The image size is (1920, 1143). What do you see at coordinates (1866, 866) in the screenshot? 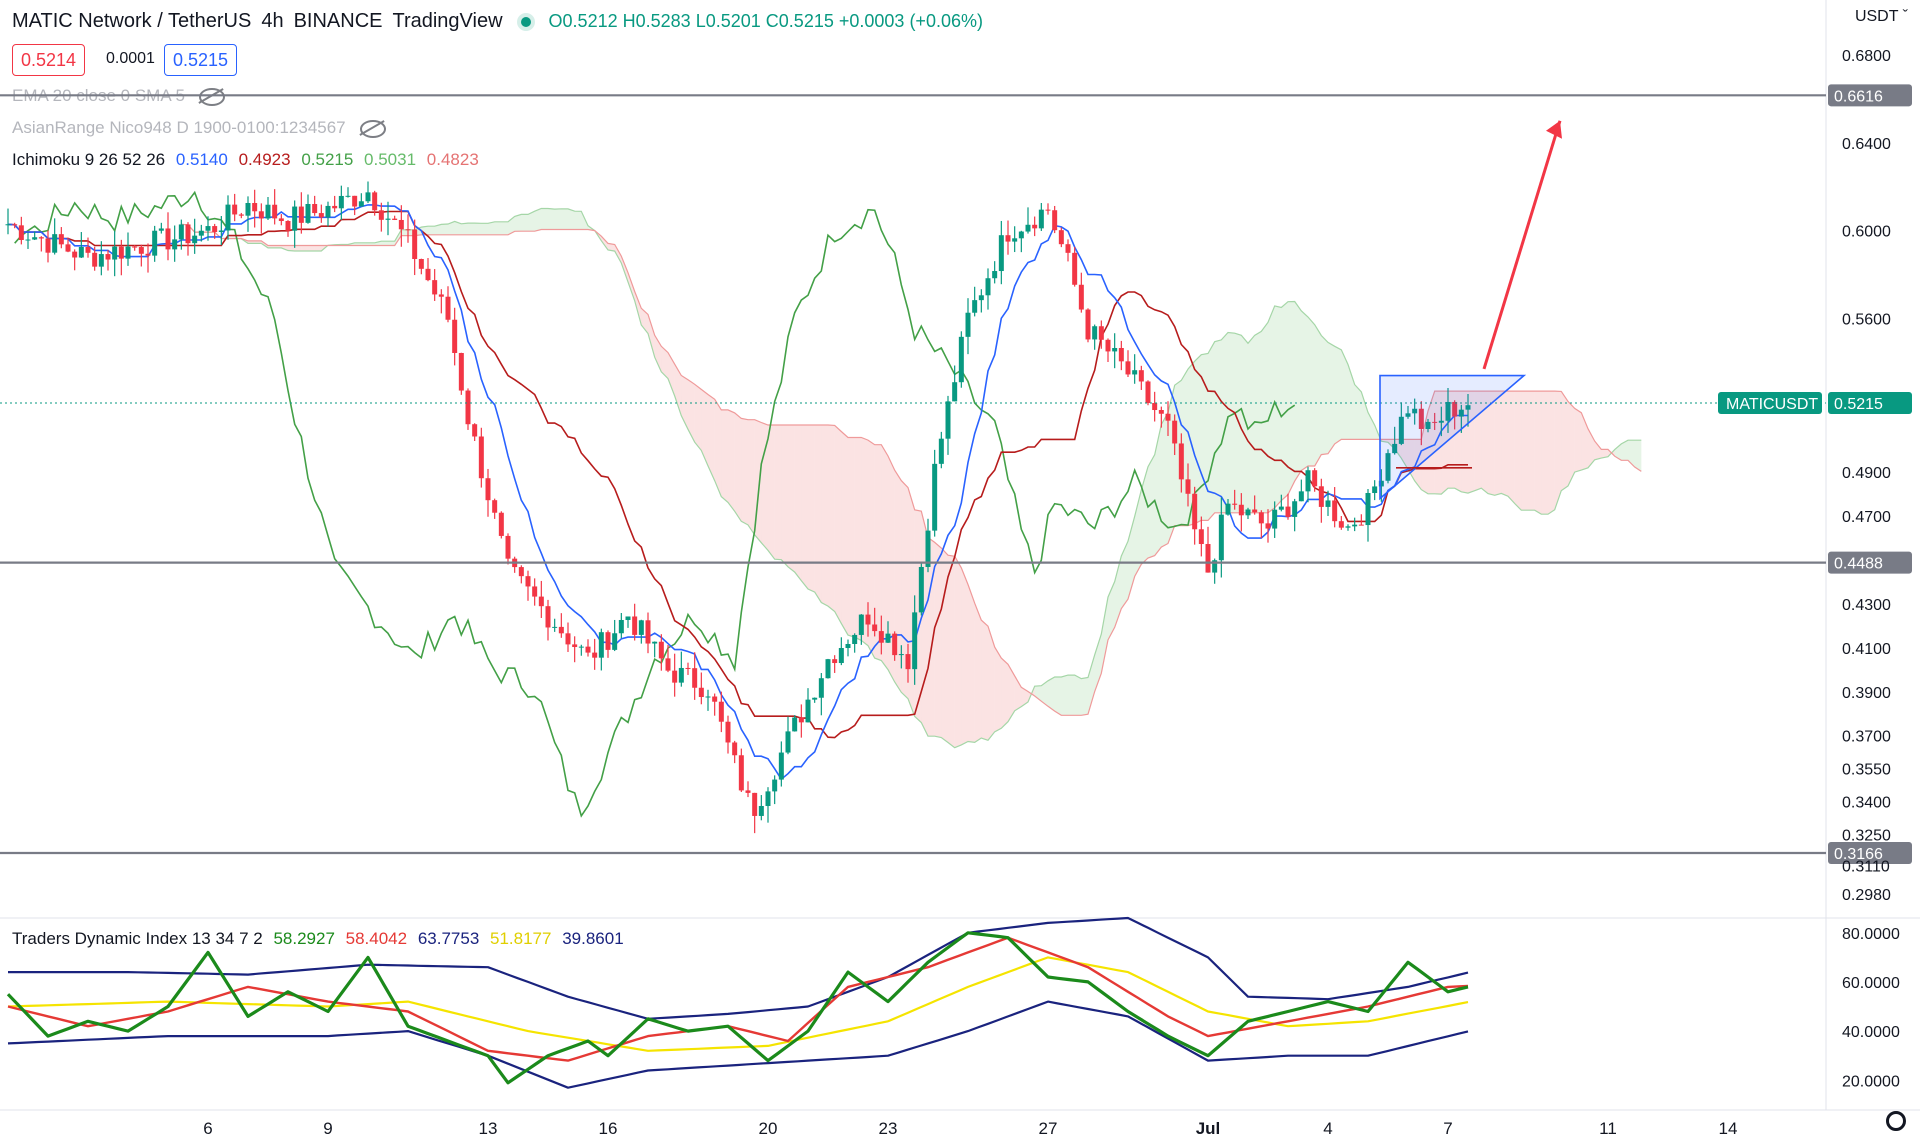
I see `price-tick: 0.3110` at bounding box center [1866, 866].